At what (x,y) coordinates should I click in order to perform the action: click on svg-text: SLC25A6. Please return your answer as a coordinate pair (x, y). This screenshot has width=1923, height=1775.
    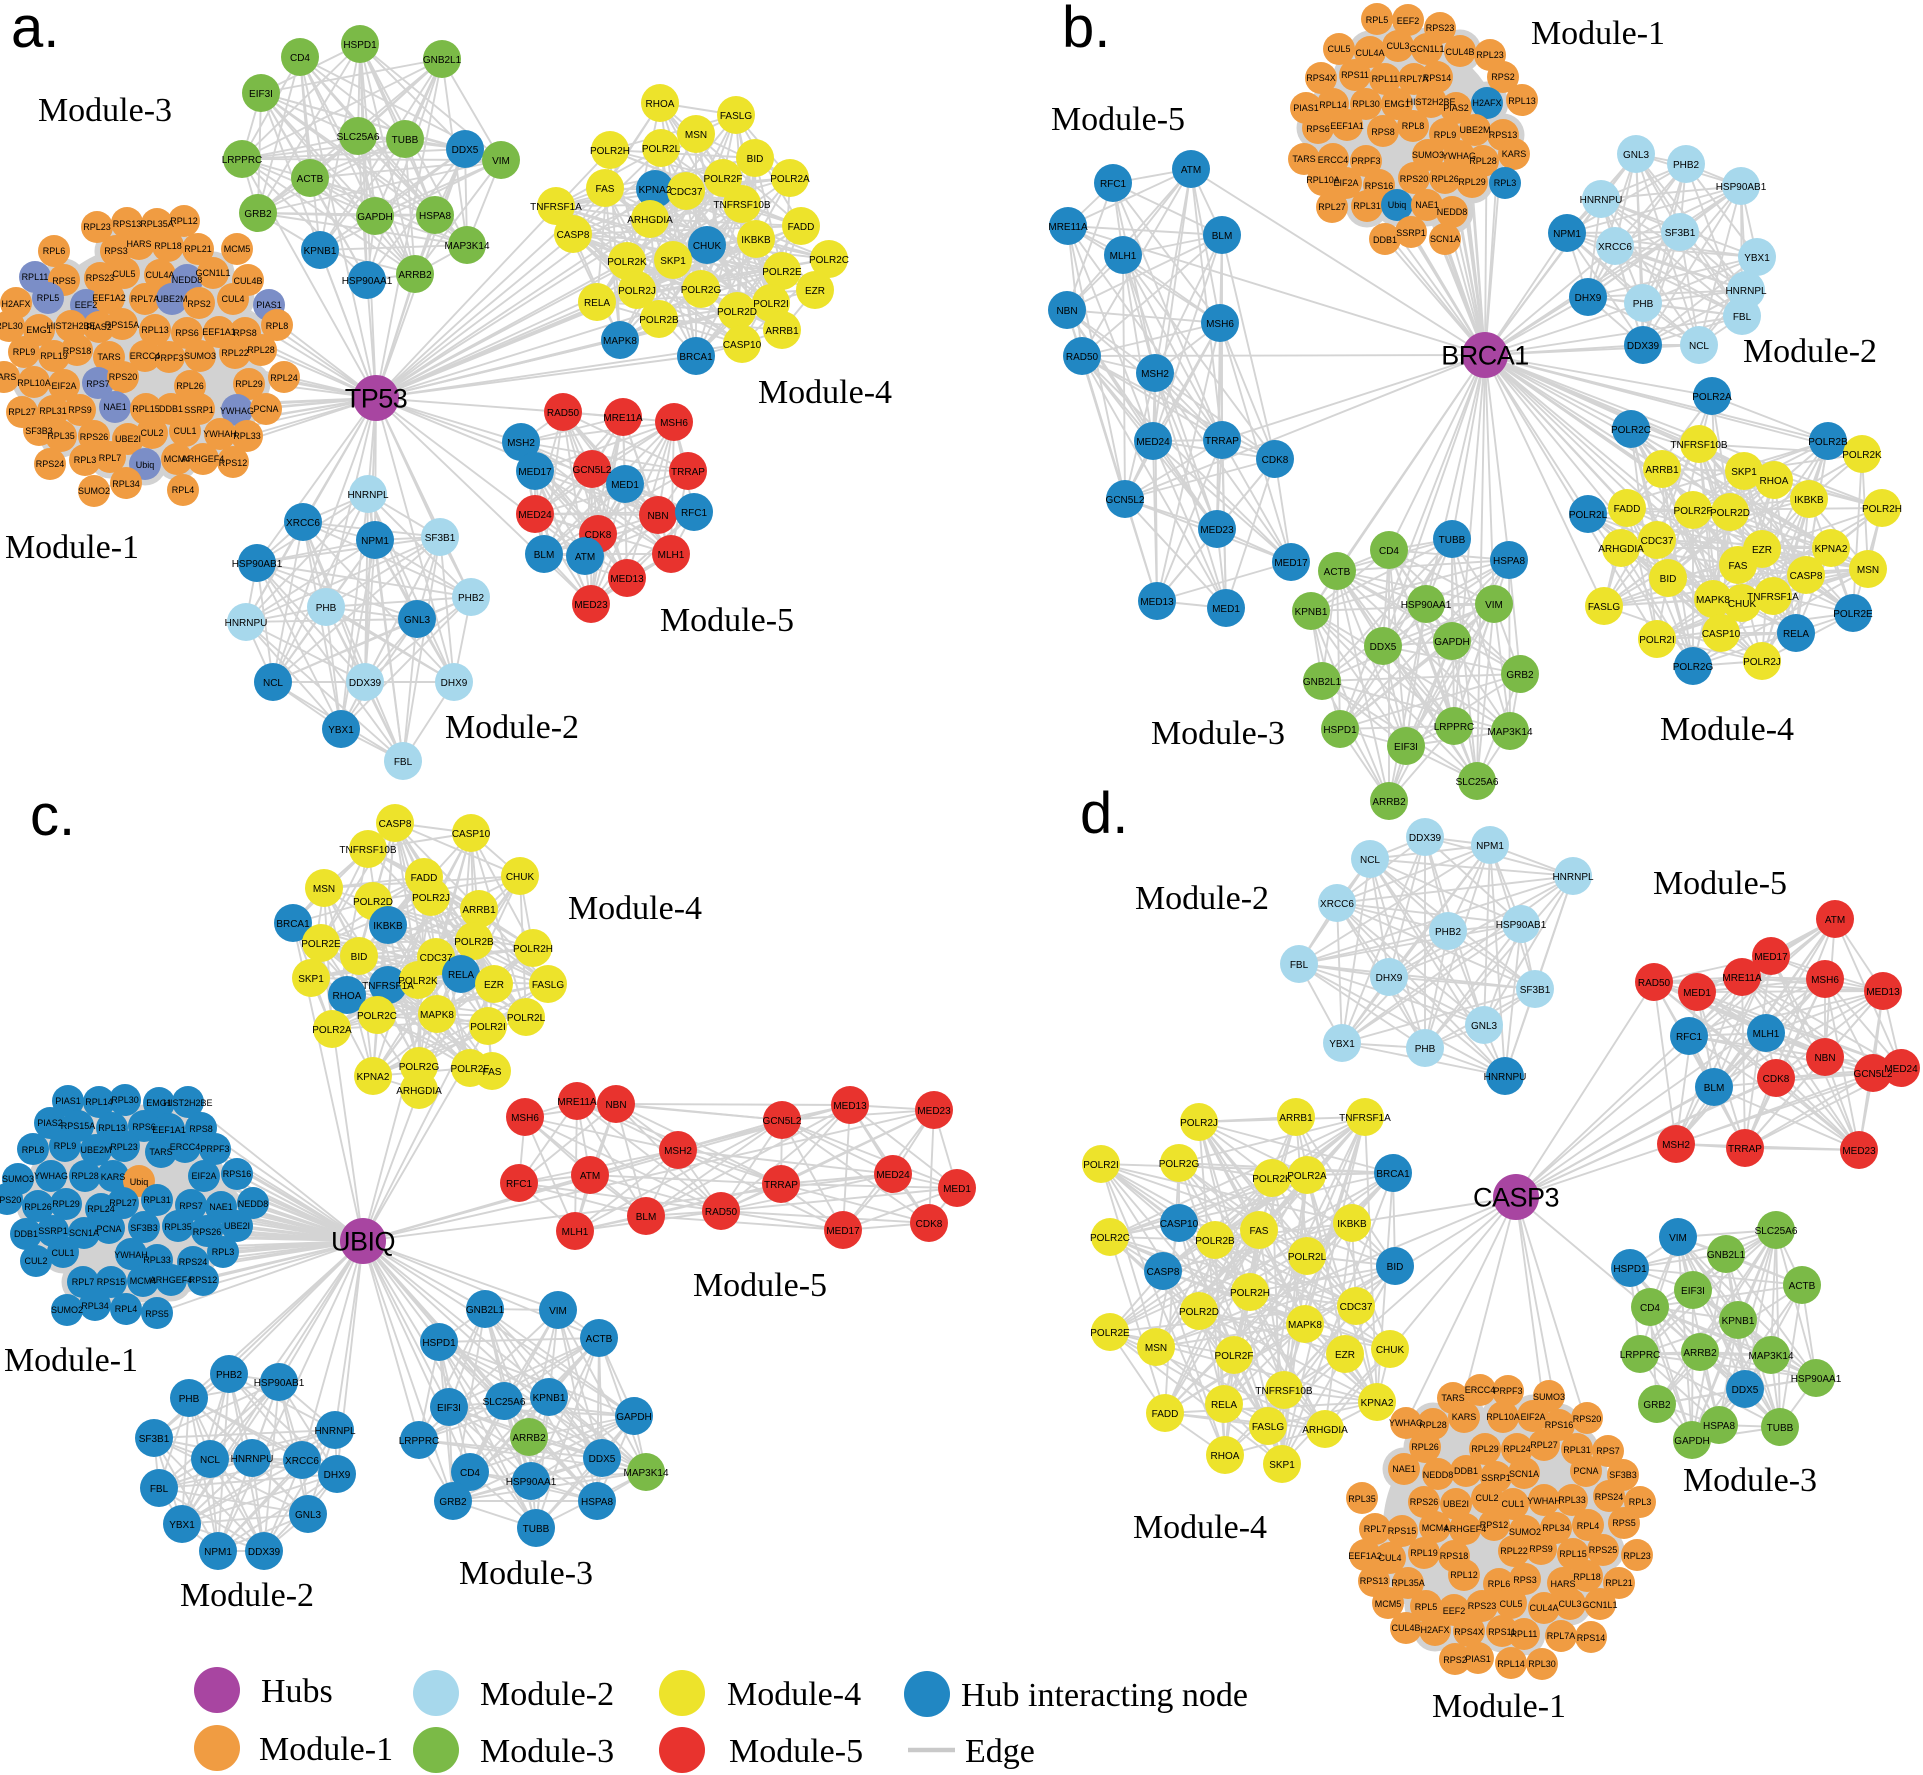
    Looking at the image, I should click on (1776, 1231).